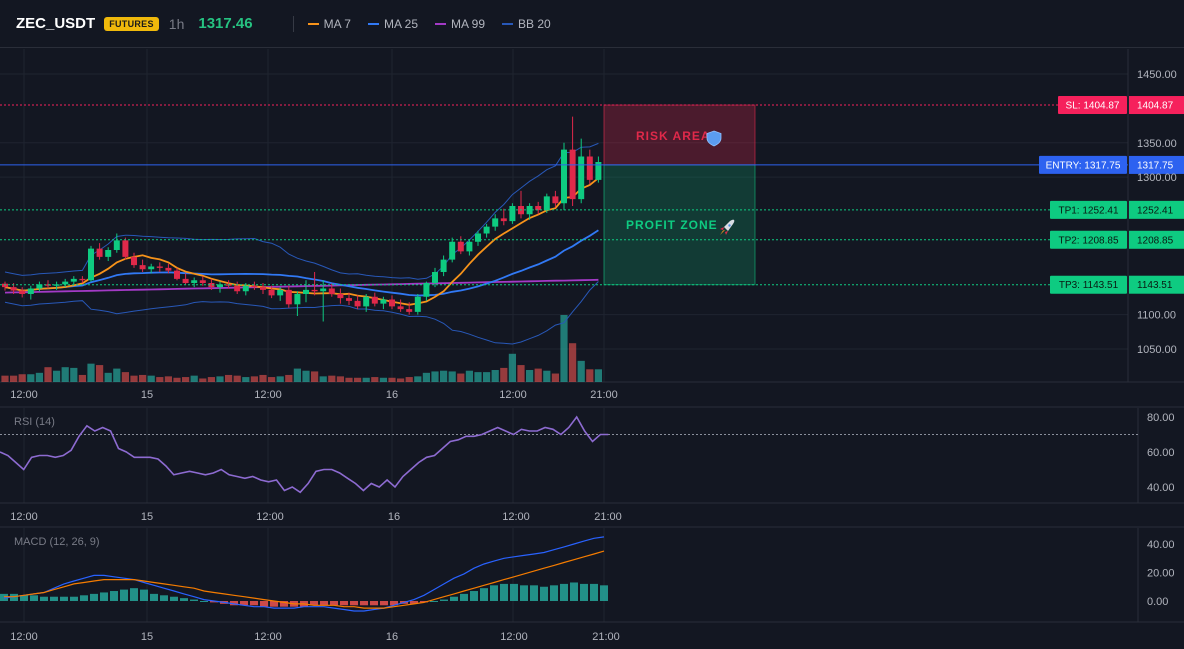 The image size is (1184, 649). I want to click on tp2-axis-box, so click(1156, 239).